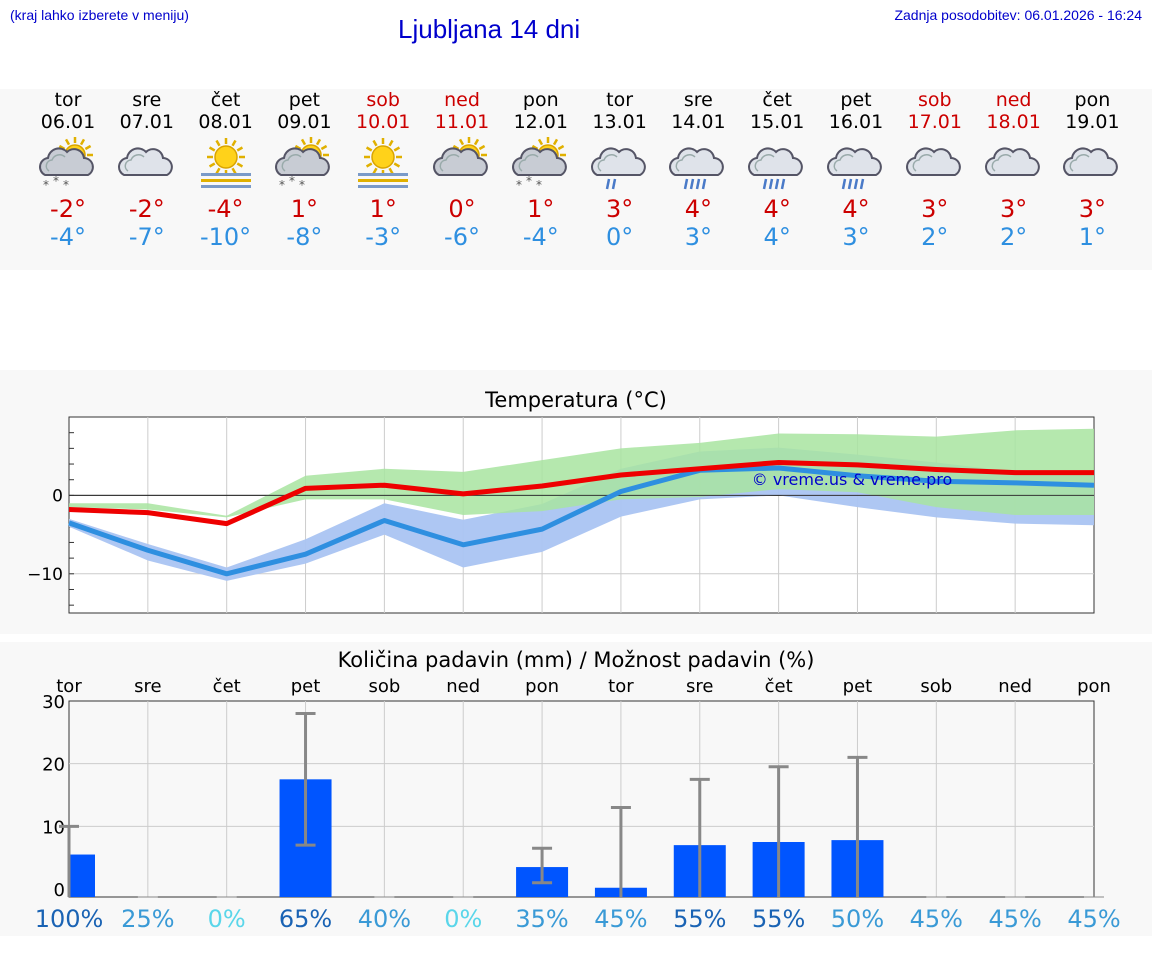  I want to click on day-column: sob 17.01 3° 2°, so click(935, 170).